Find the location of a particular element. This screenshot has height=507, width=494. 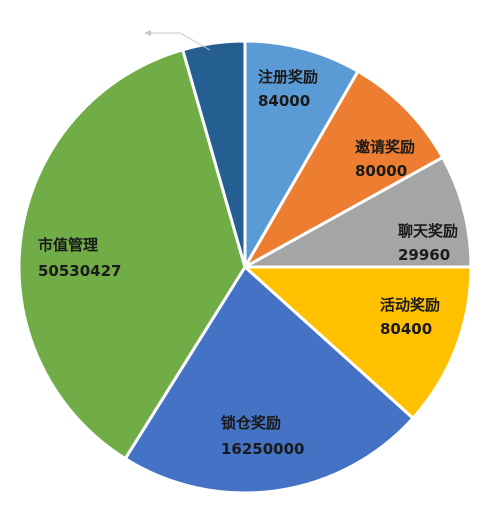

slice-label-zhuce: 注册奖励 is located at coordinates (288, 77).